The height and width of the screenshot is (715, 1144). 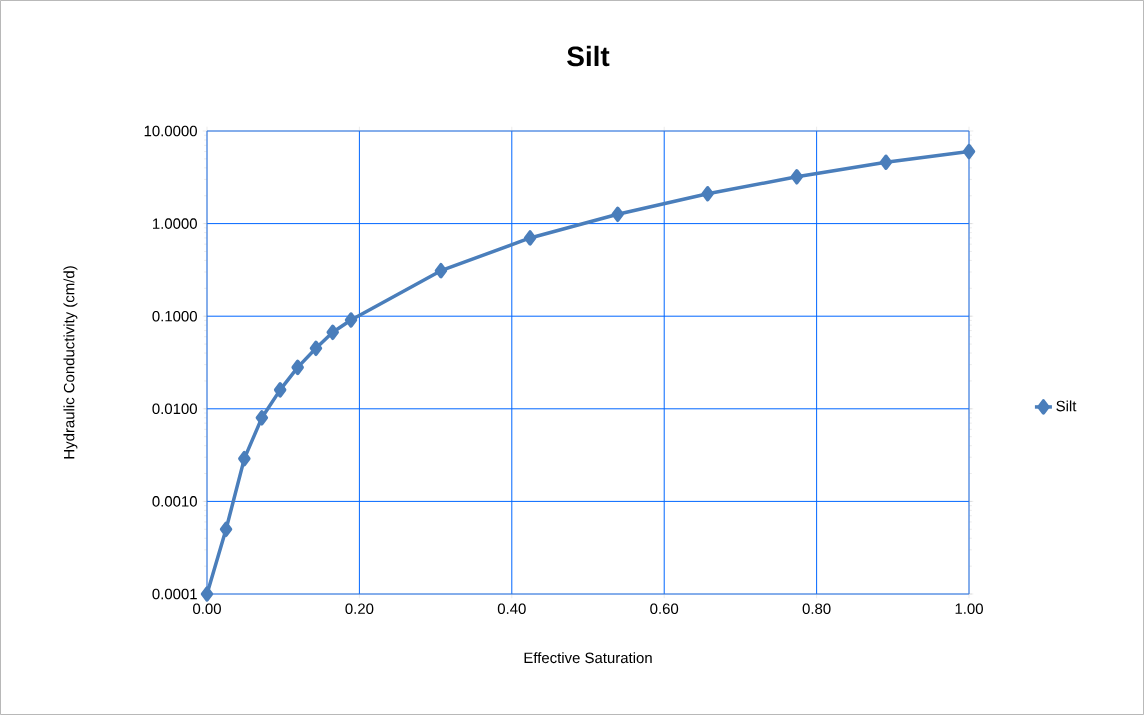 What do you see at coordinates (588, 56) in the screenshot?
I see `chart-title: Silt` at bounding box center [588, 56].